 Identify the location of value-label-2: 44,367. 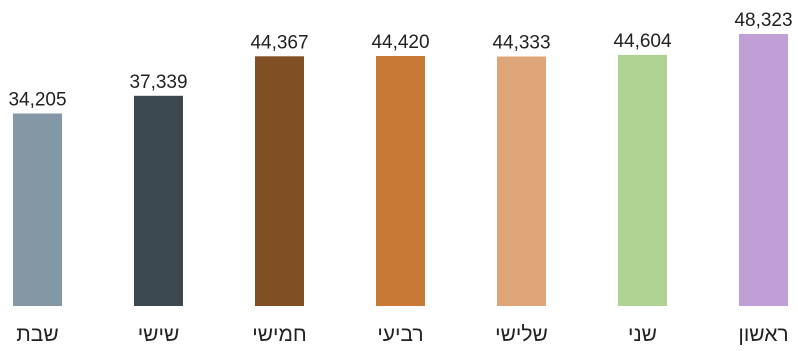
(279, 42).